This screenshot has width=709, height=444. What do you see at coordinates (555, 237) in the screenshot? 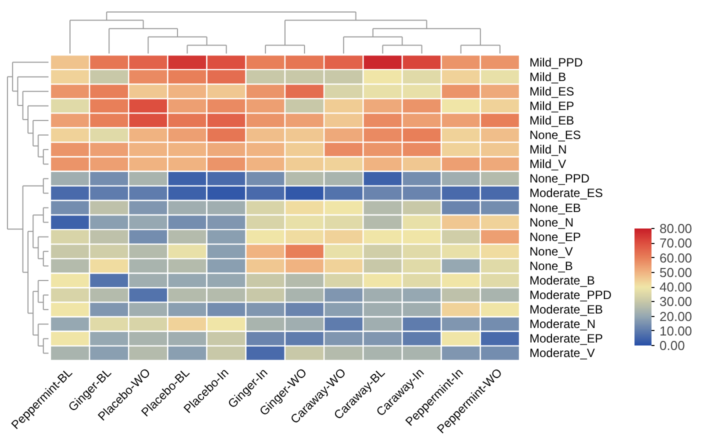
I see `y-tick-label: None_EP` at bounding box center [555, 237].